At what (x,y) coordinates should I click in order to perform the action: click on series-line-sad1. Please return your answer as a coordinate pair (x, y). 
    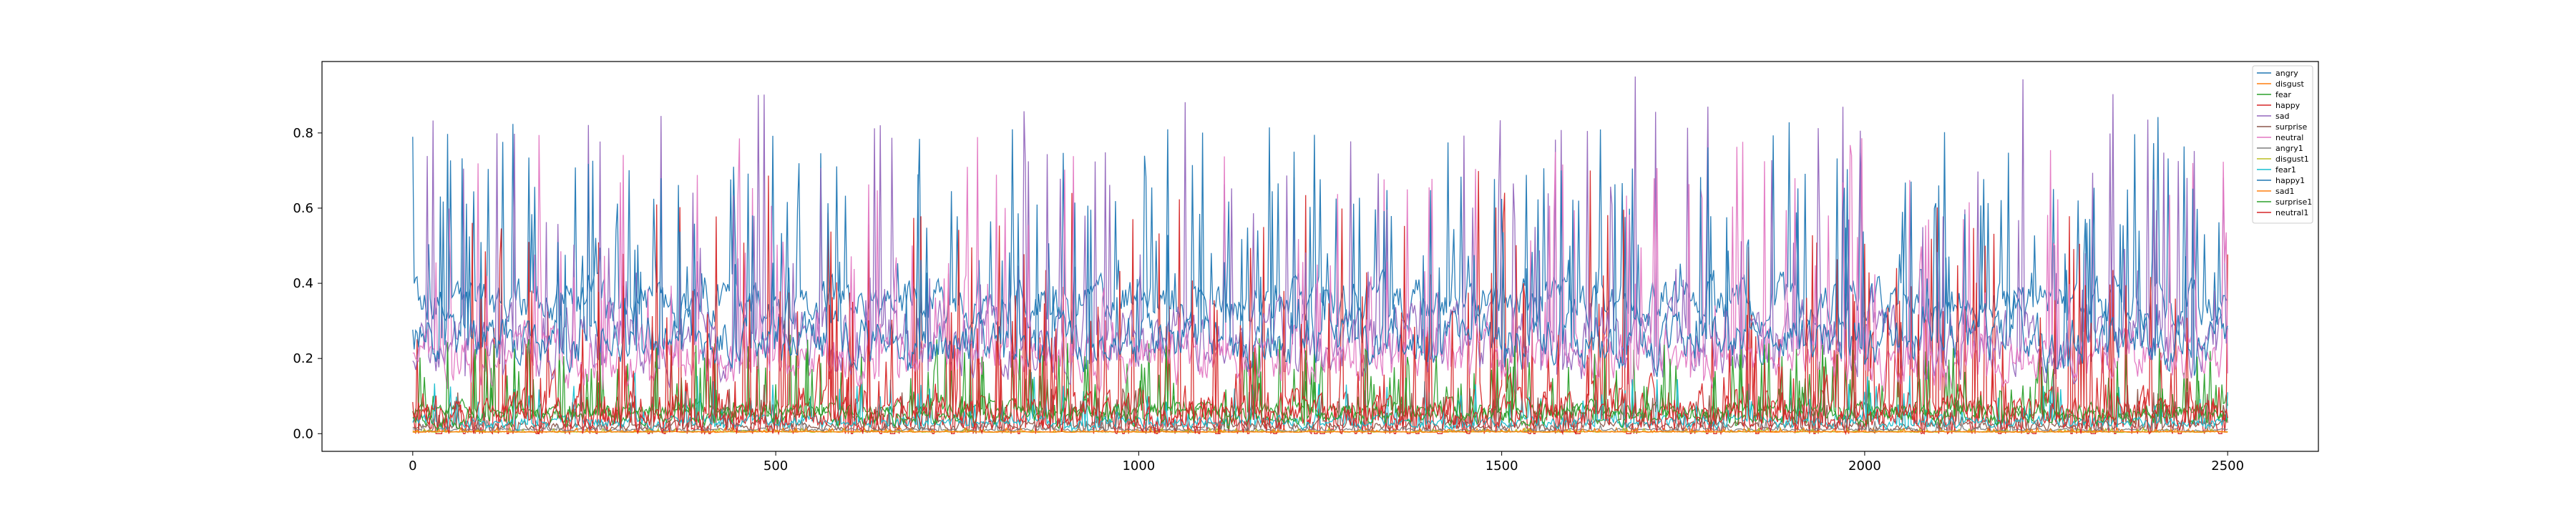
    Looking at the image, I should click on (1320, 430).